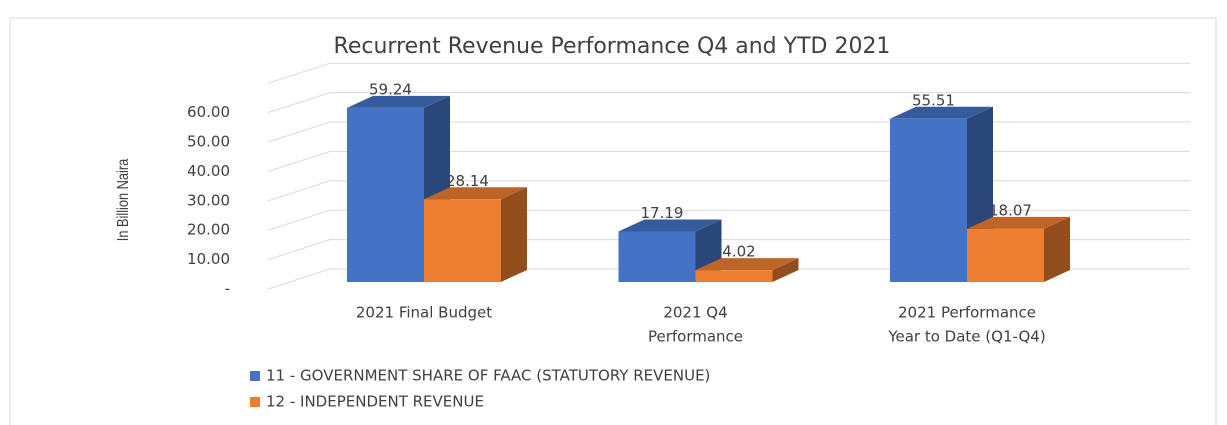  Describe the element at coordinates (208, 142) in the screenshot. I see `y-tick-label: 50.00` at that location.